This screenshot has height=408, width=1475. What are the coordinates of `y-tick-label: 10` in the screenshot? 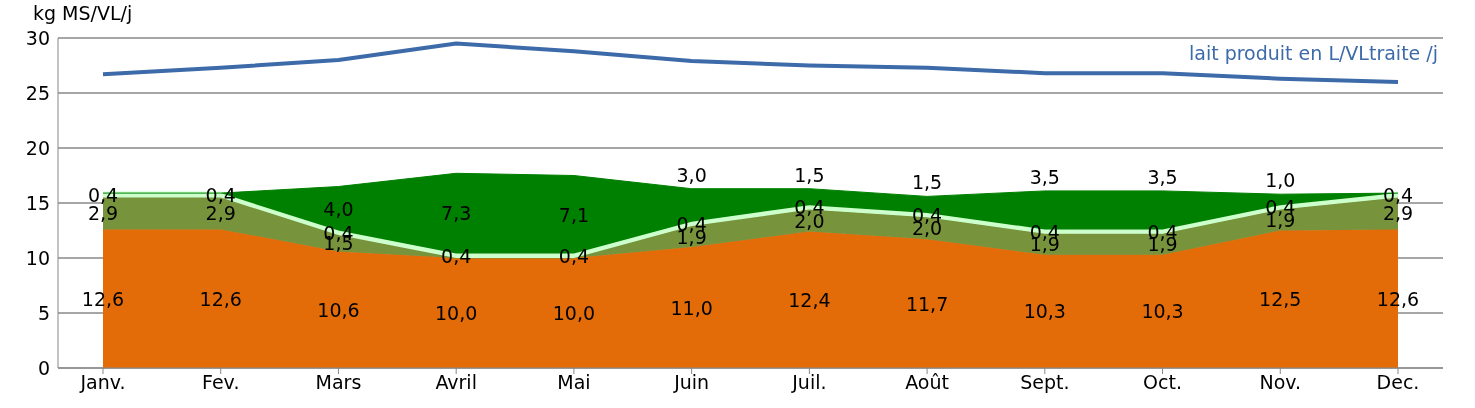 It's located at (37, 257).